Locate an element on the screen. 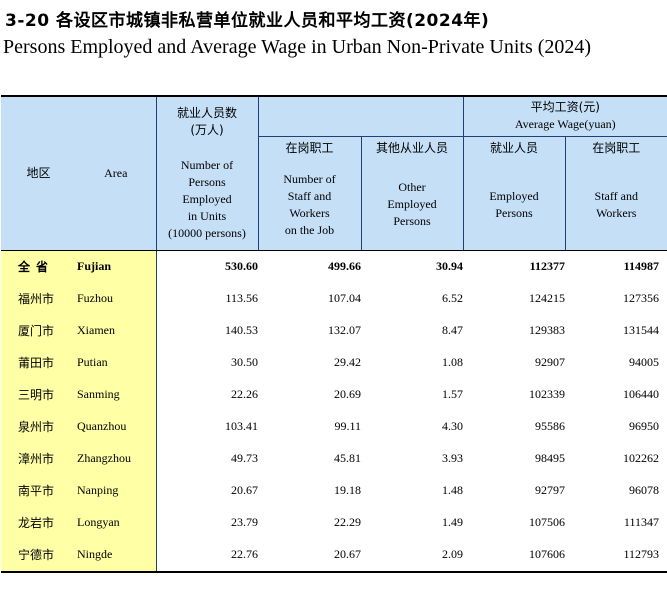  wage-emp-value: 92797 is located at coordinates (550, 490).